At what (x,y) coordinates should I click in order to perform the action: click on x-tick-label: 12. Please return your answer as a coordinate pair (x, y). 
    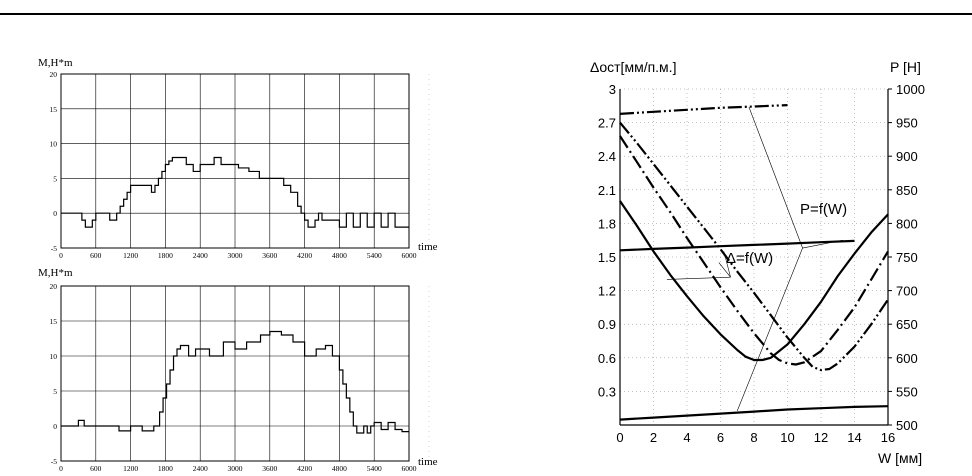
    Looking at the image, I should click on (821, 437).